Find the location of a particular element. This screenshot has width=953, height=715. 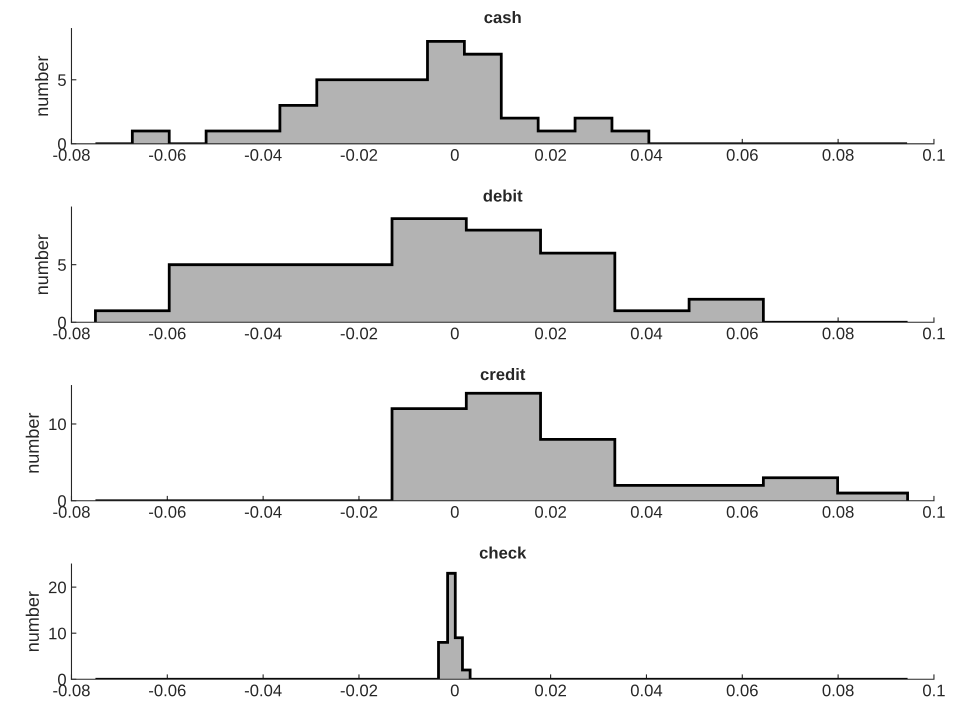

chart-title: debit is located at coordinates (502, 195).